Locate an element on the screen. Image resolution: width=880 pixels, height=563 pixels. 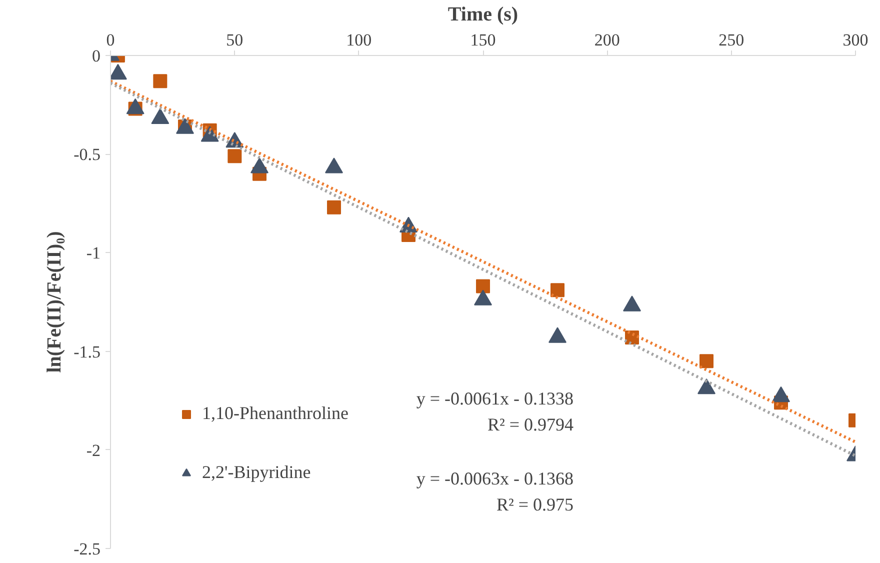
y-tick-label: 0 is located at coordinates (96, 56).